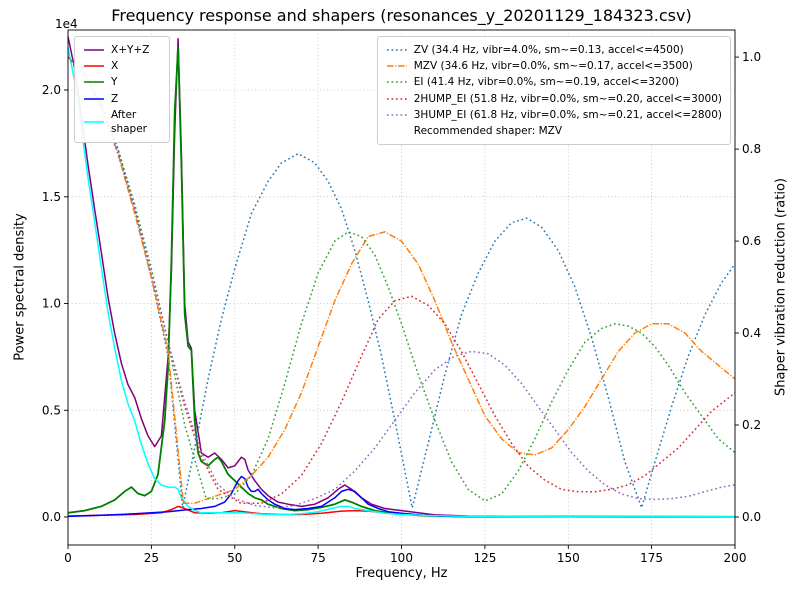 The width and height of the screenshot is (800, 600). Describe the element at coordinates (317, 558) in the screenshot. I see `x-tick-label: 75` at that location.